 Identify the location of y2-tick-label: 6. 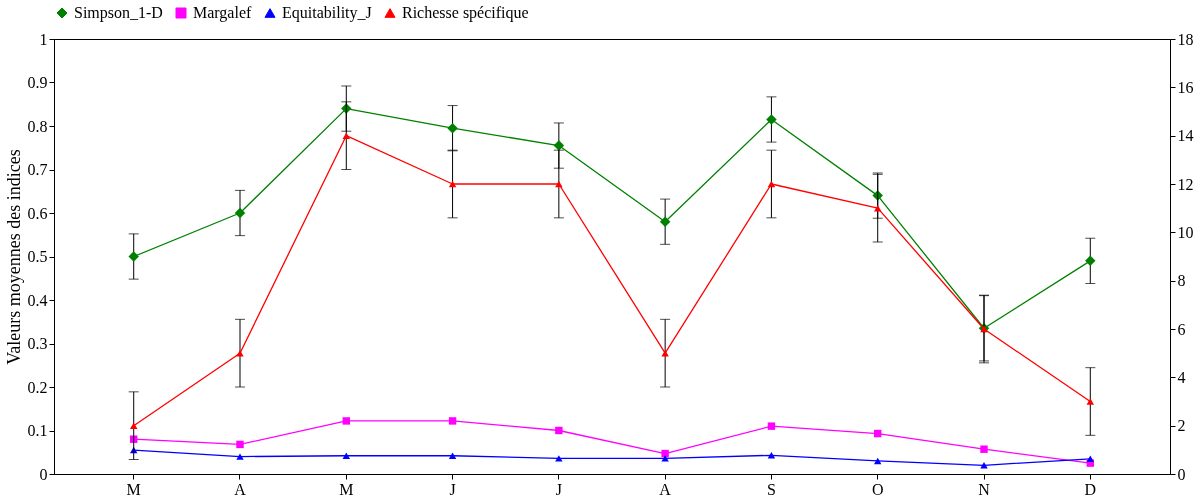
(1181, 329).